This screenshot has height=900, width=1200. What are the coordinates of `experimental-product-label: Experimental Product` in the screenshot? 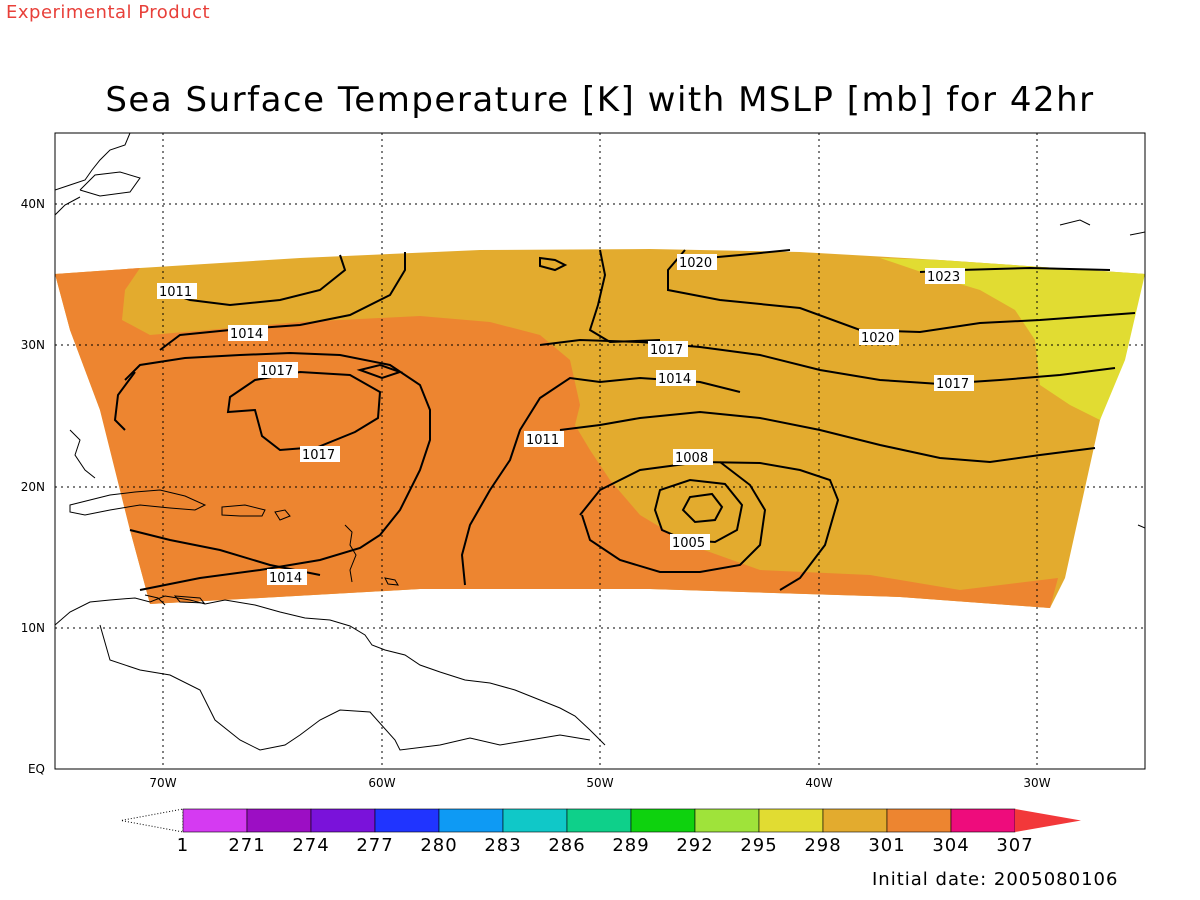 It's located at (108, 12).